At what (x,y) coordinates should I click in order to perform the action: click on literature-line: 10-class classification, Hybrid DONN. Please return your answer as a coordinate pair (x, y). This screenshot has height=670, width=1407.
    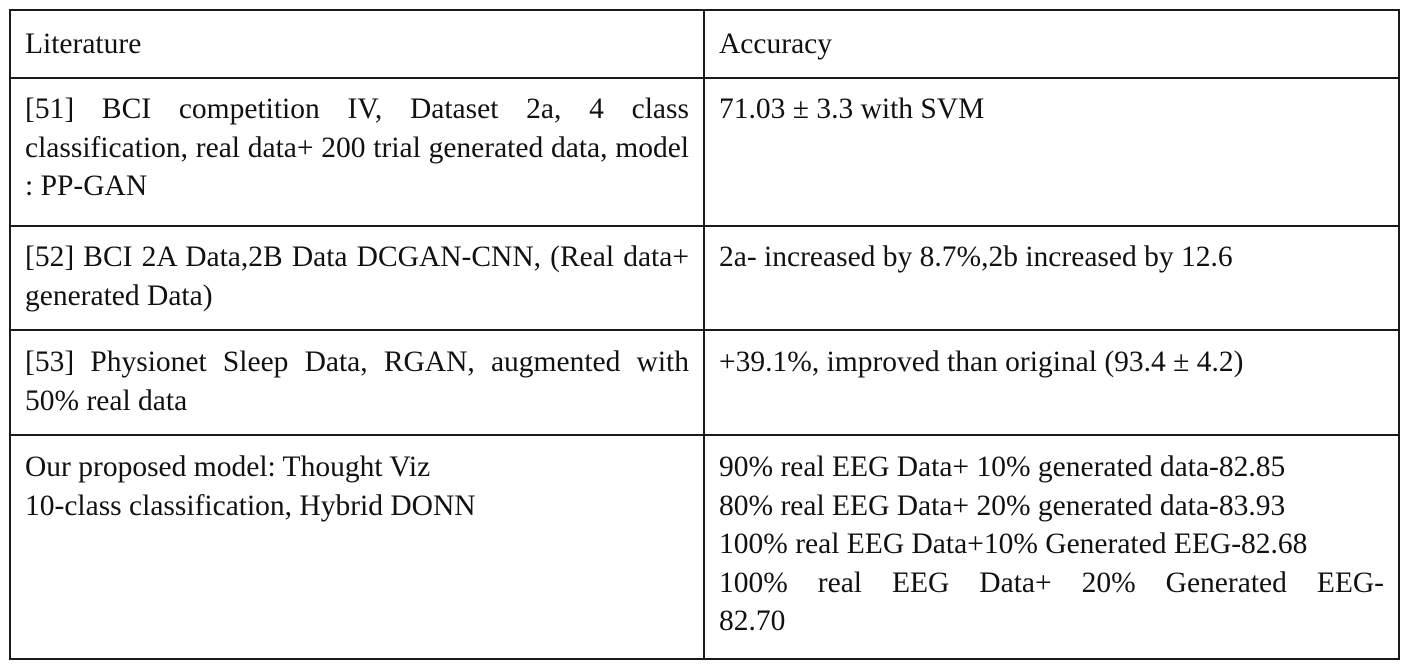
    Looking at the image, I should click on (250, 505).